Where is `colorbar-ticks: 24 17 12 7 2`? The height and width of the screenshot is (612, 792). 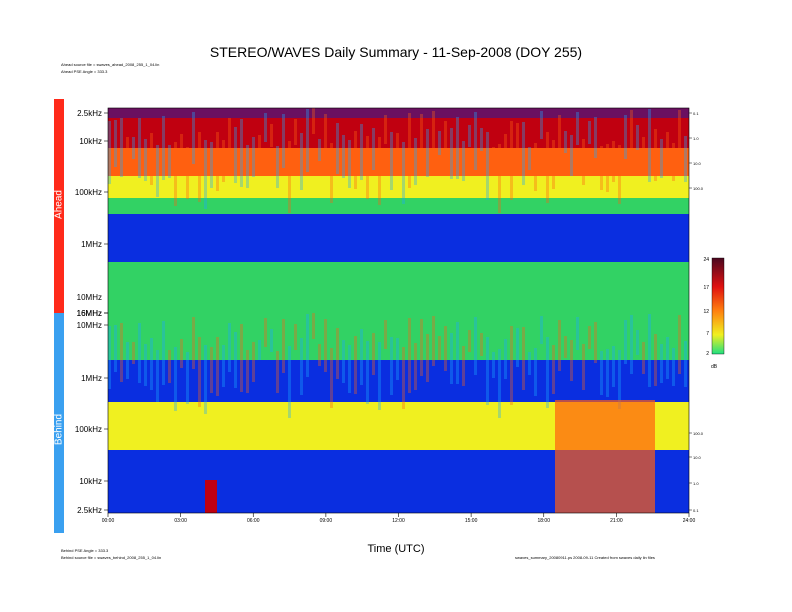
colorbar-ticks: 24 17 12 7 2 is located at coordinates (706, 307).